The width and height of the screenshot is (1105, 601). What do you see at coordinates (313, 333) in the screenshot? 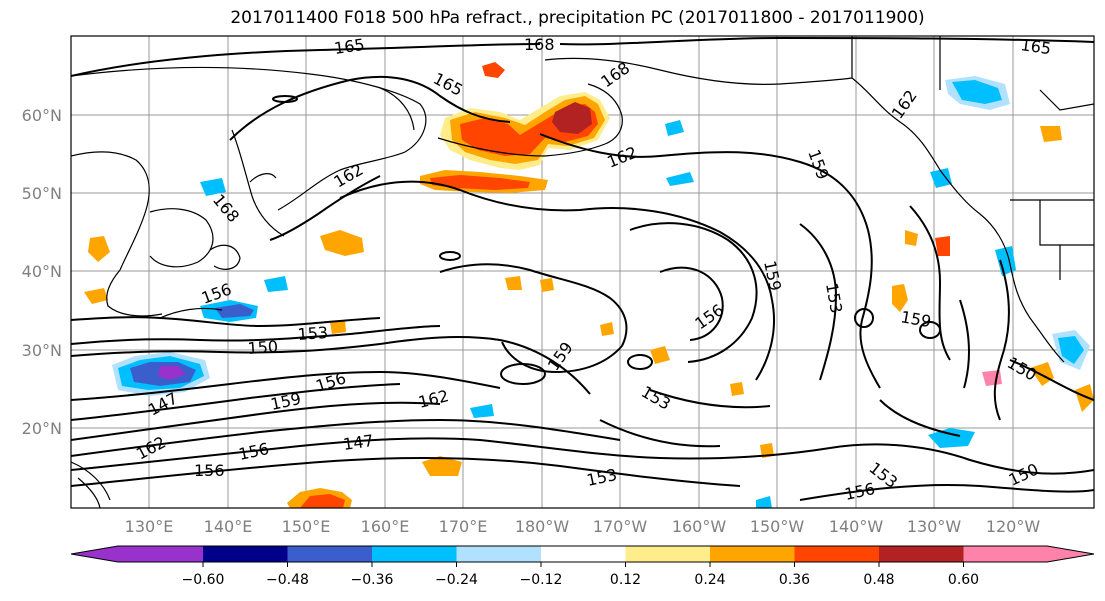
I see `contour-label: 153` at bounding box center [313, 333].